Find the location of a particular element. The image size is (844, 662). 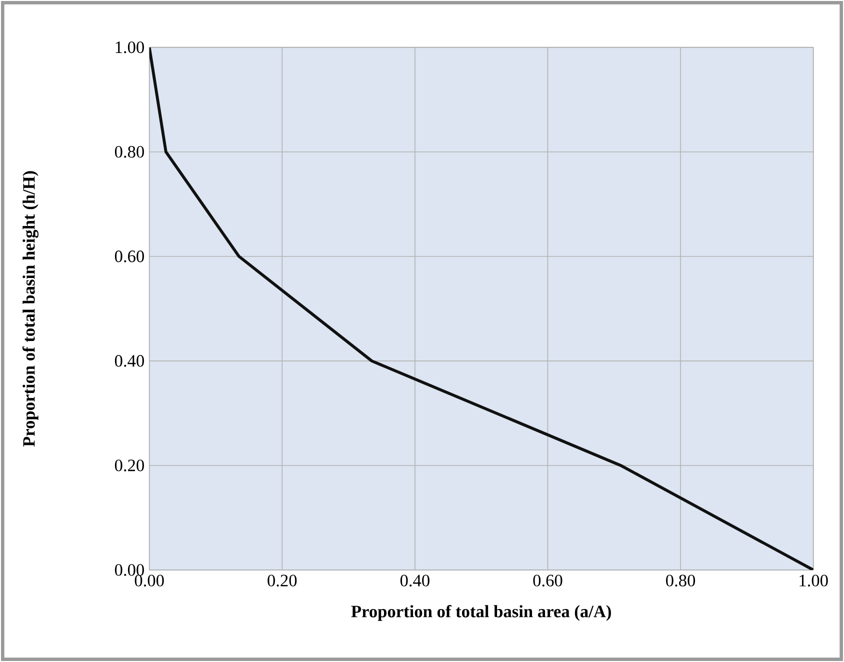

y-tick-label: 0.00 is located at coordinates (129, 570).